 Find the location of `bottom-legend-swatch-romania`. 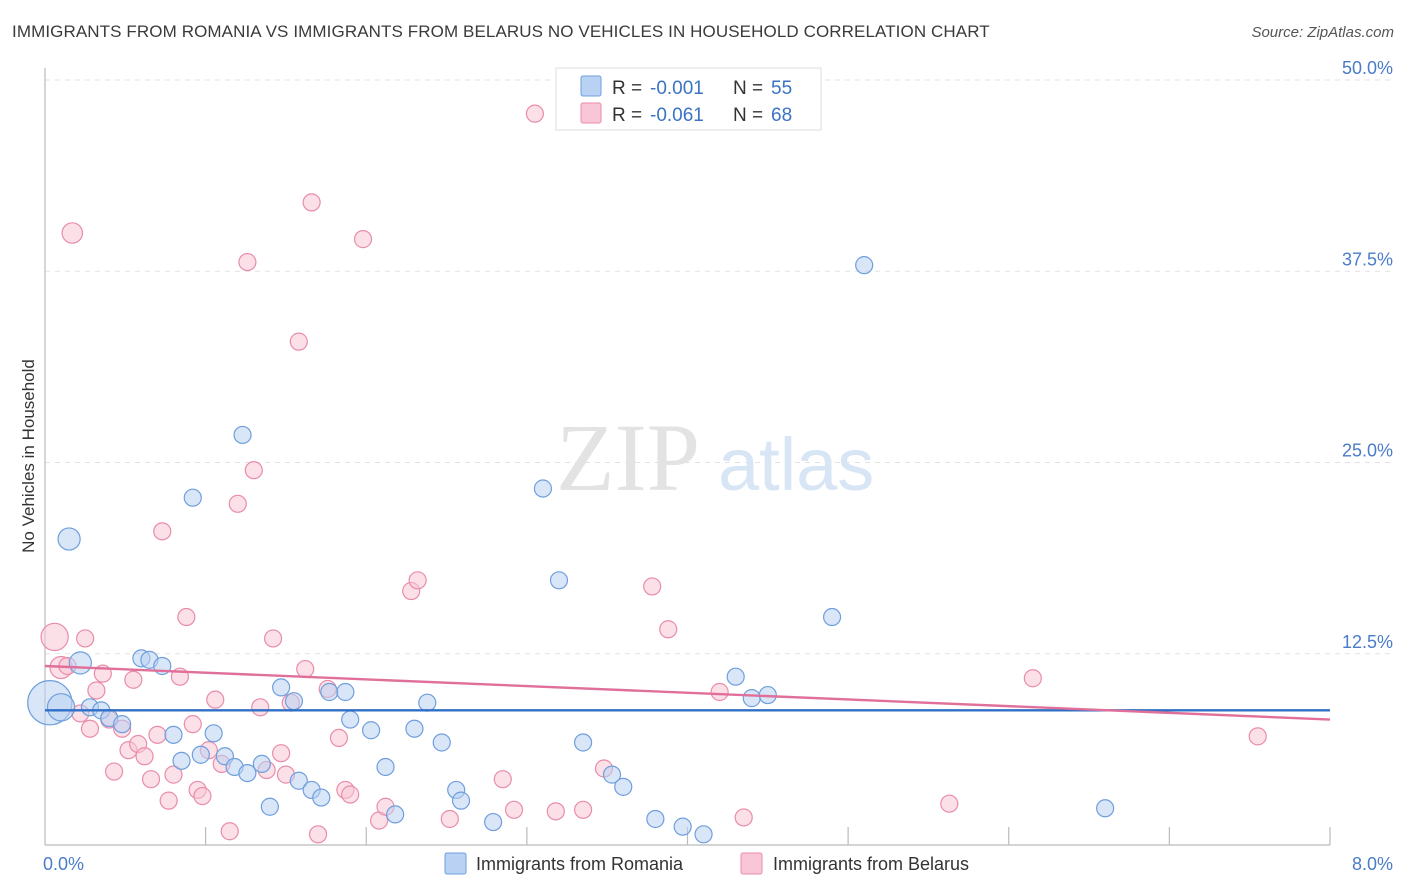

bottom-legend-swatch-romania is located at coordinates (455, 863).